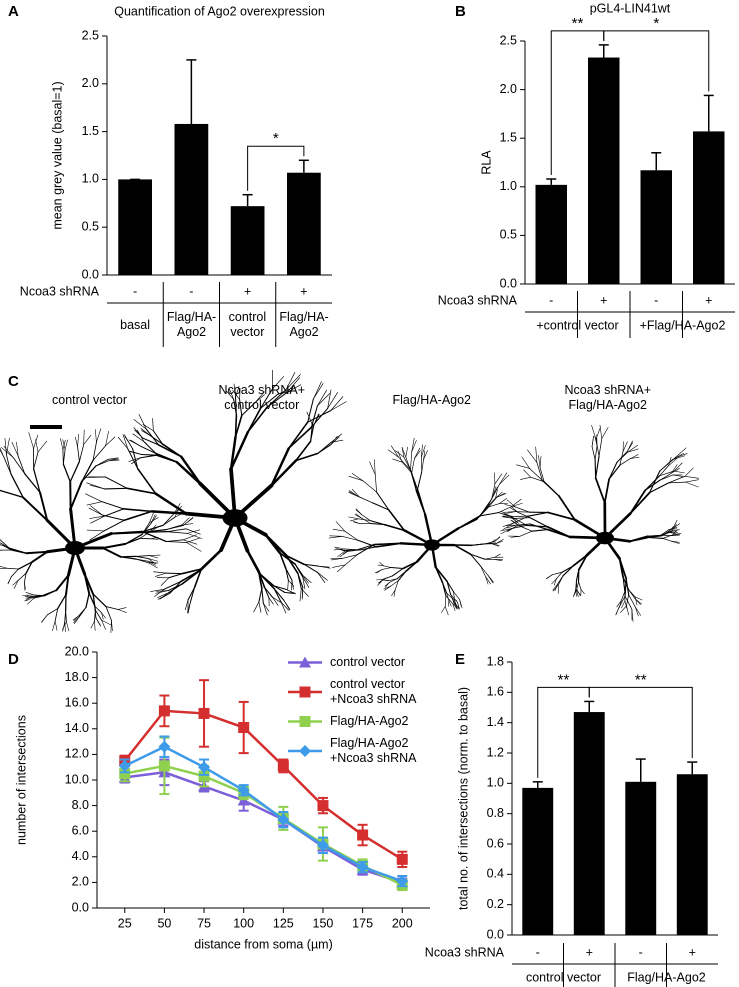  What do you see at coordinates (80, 805) in the screenshot?
I see `y-tick-label: 8.0` at bounding box center [80, 805].